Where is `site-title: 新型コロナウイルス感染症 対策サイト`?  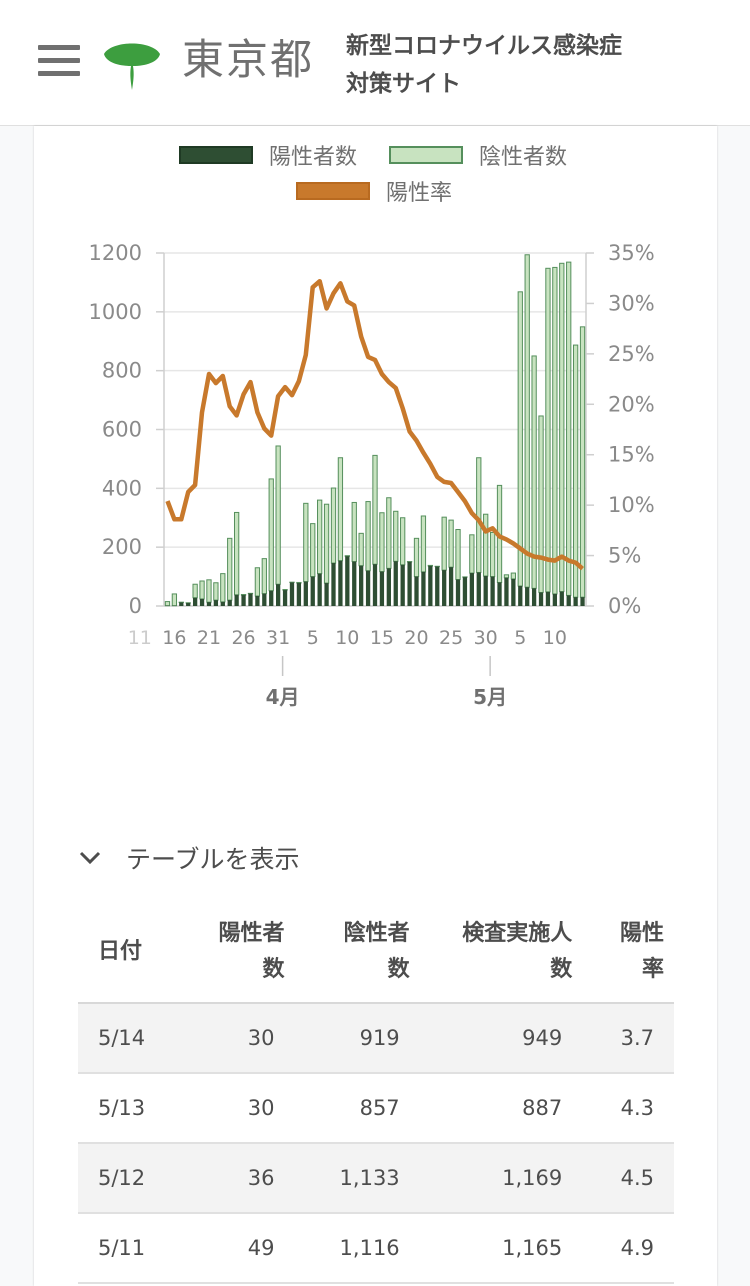
site-title: 新型コロナウイルス感染症 対策サイト is located at coordinates (484, 65).